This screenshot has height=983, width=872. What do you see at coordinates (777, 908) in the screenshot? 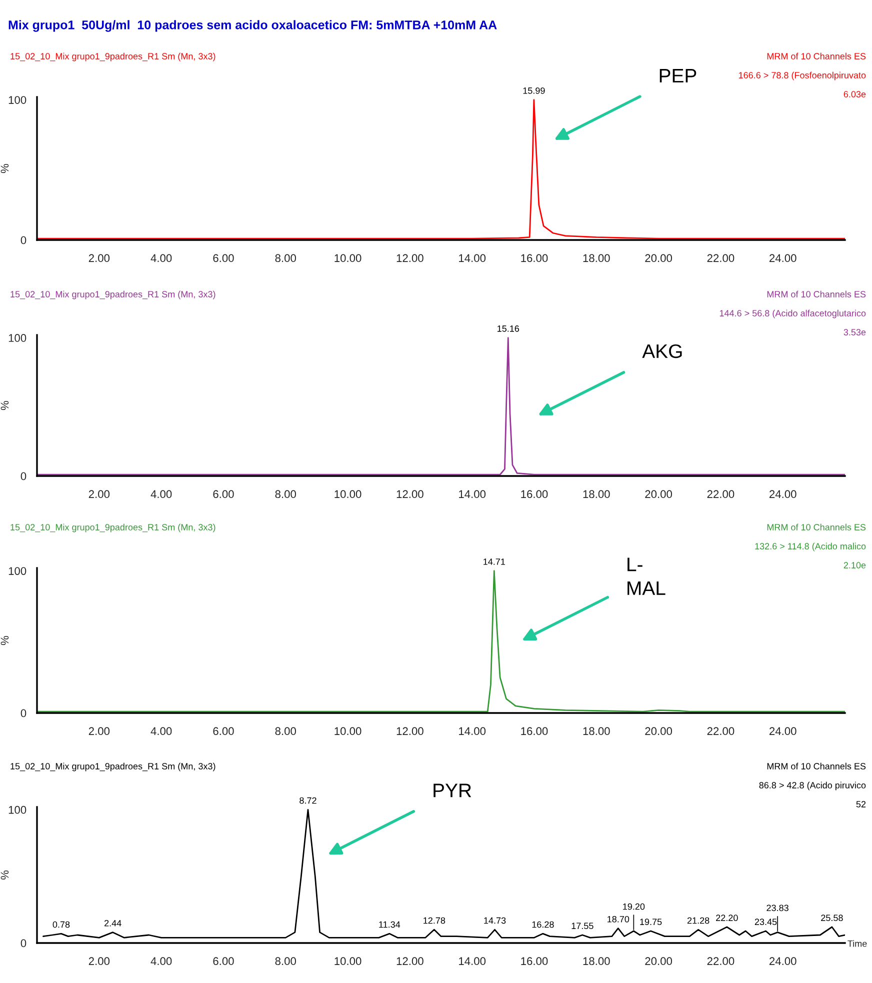
I see `annotation: 23.83` at bounding box center [777, 908].